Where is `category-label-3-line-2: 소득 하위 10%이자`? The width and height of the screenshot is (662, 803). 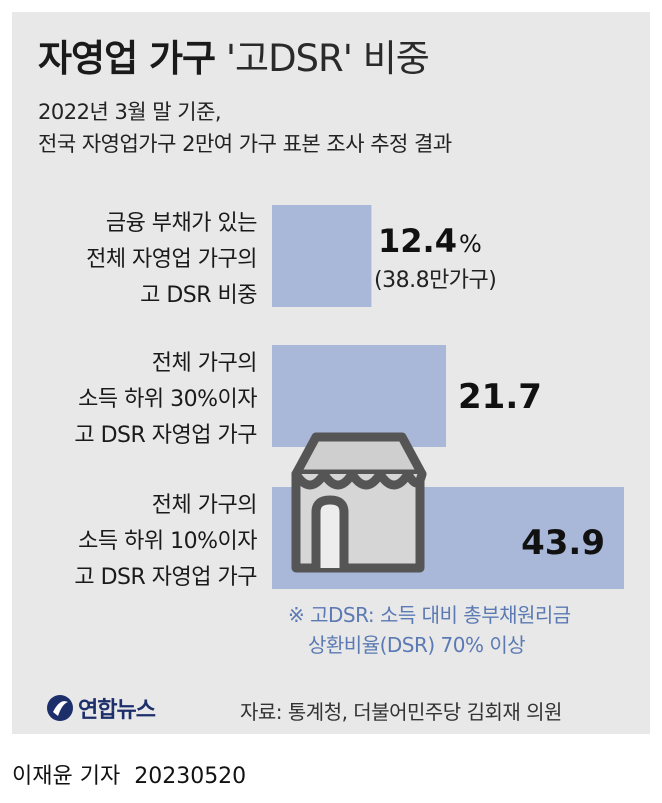 category-label-3-line-2: 소득 하위 10%이자 is located at coordinates (167, 541).